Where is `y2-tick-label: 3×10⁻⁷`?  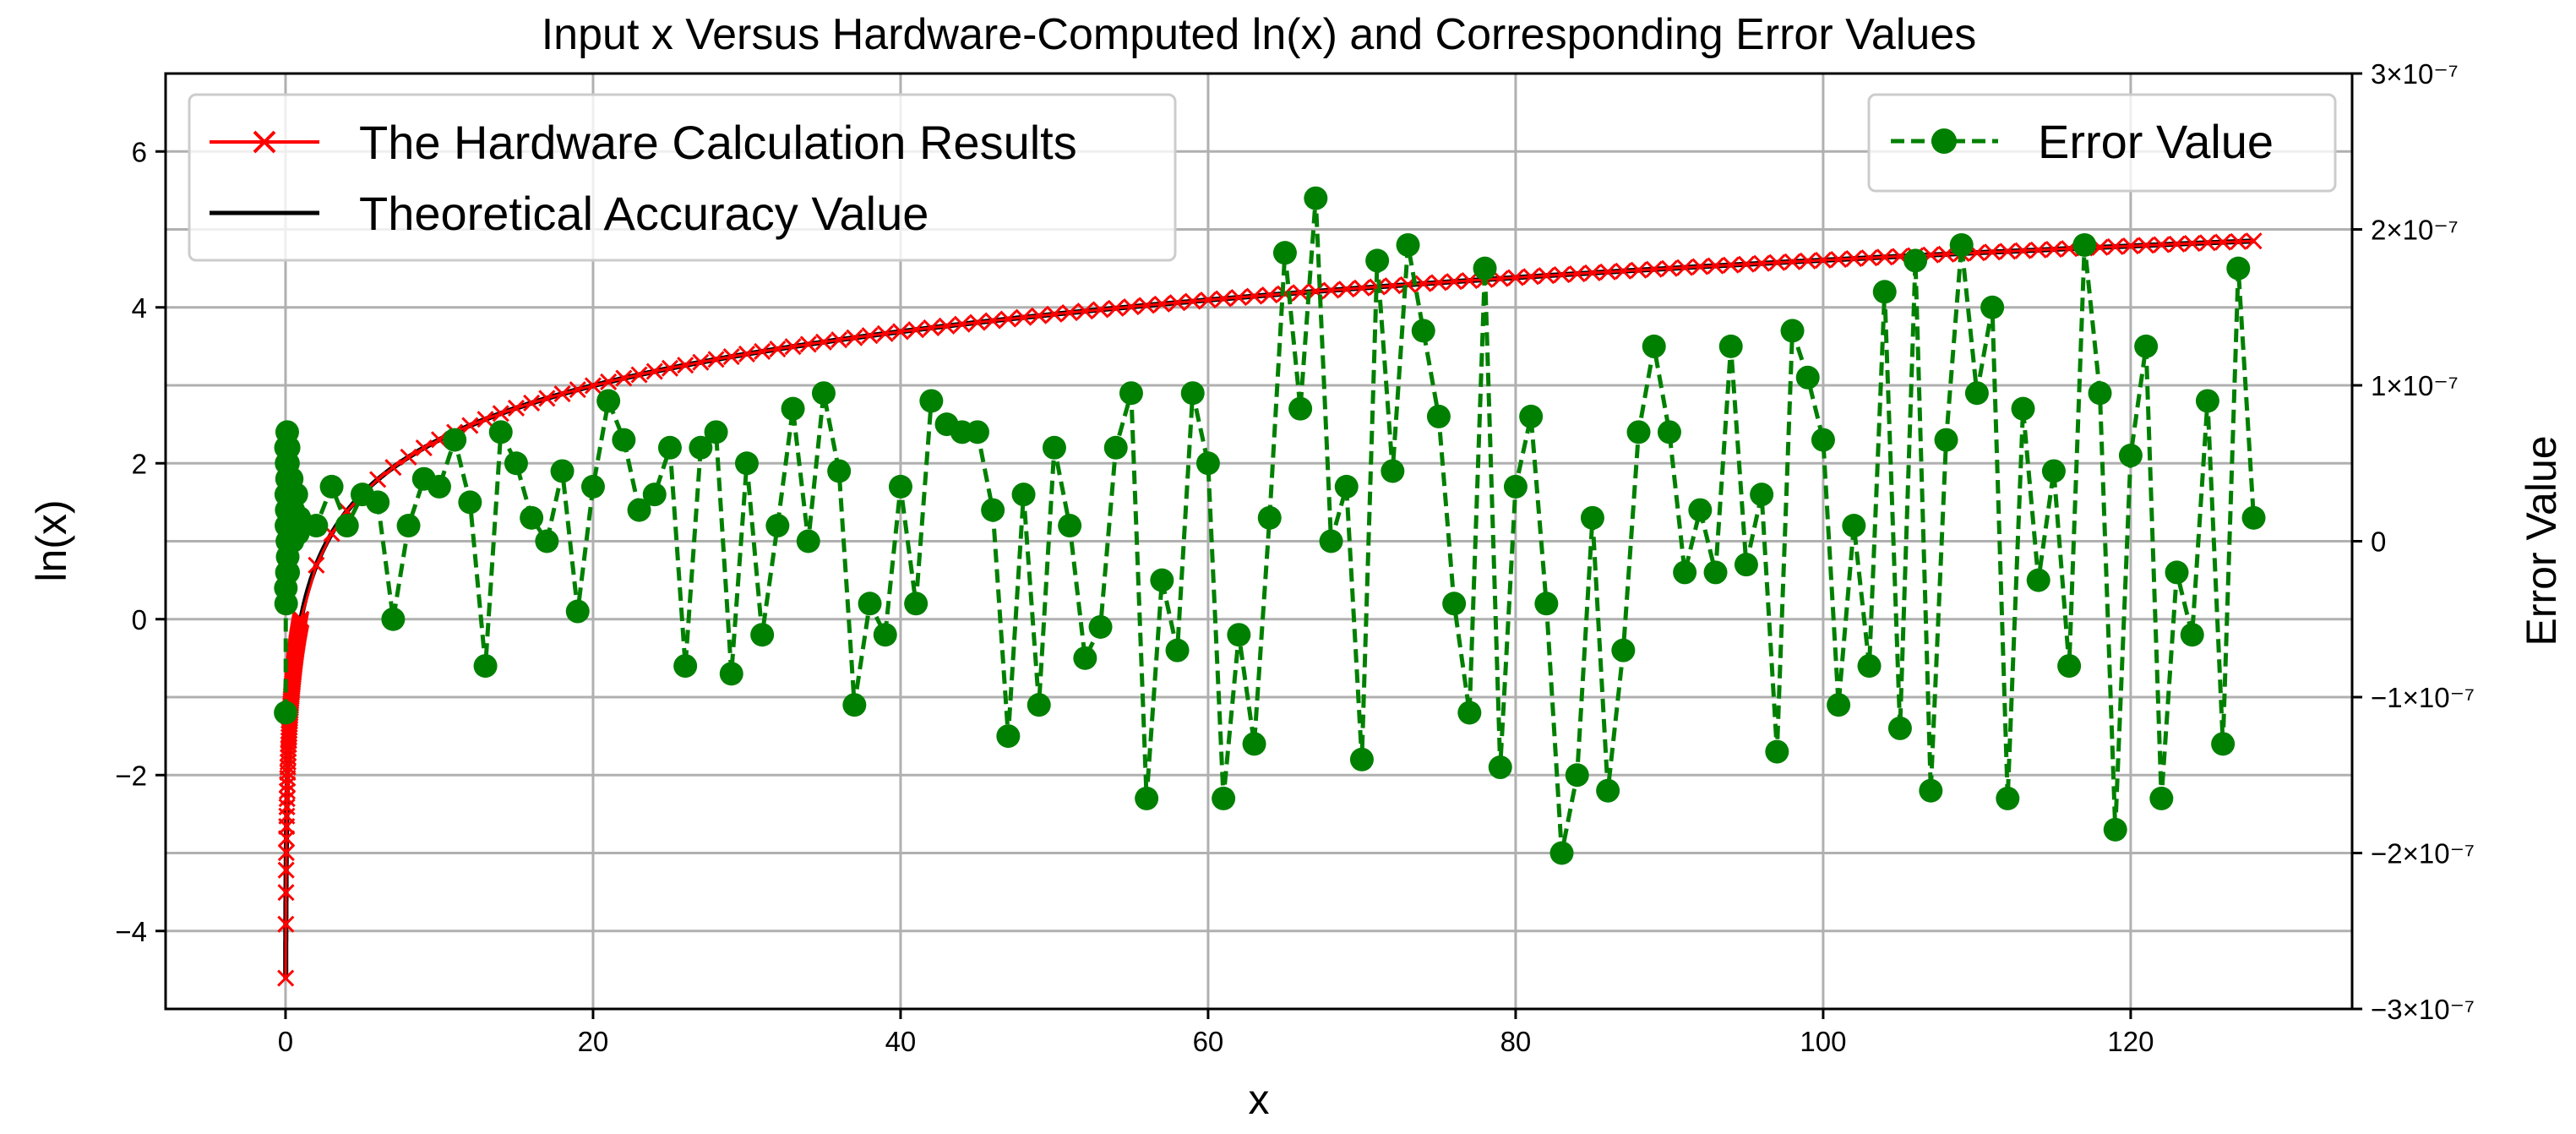 y2-tick-label: 3×10⁻⁷ is located at coordinates (2415, 74).